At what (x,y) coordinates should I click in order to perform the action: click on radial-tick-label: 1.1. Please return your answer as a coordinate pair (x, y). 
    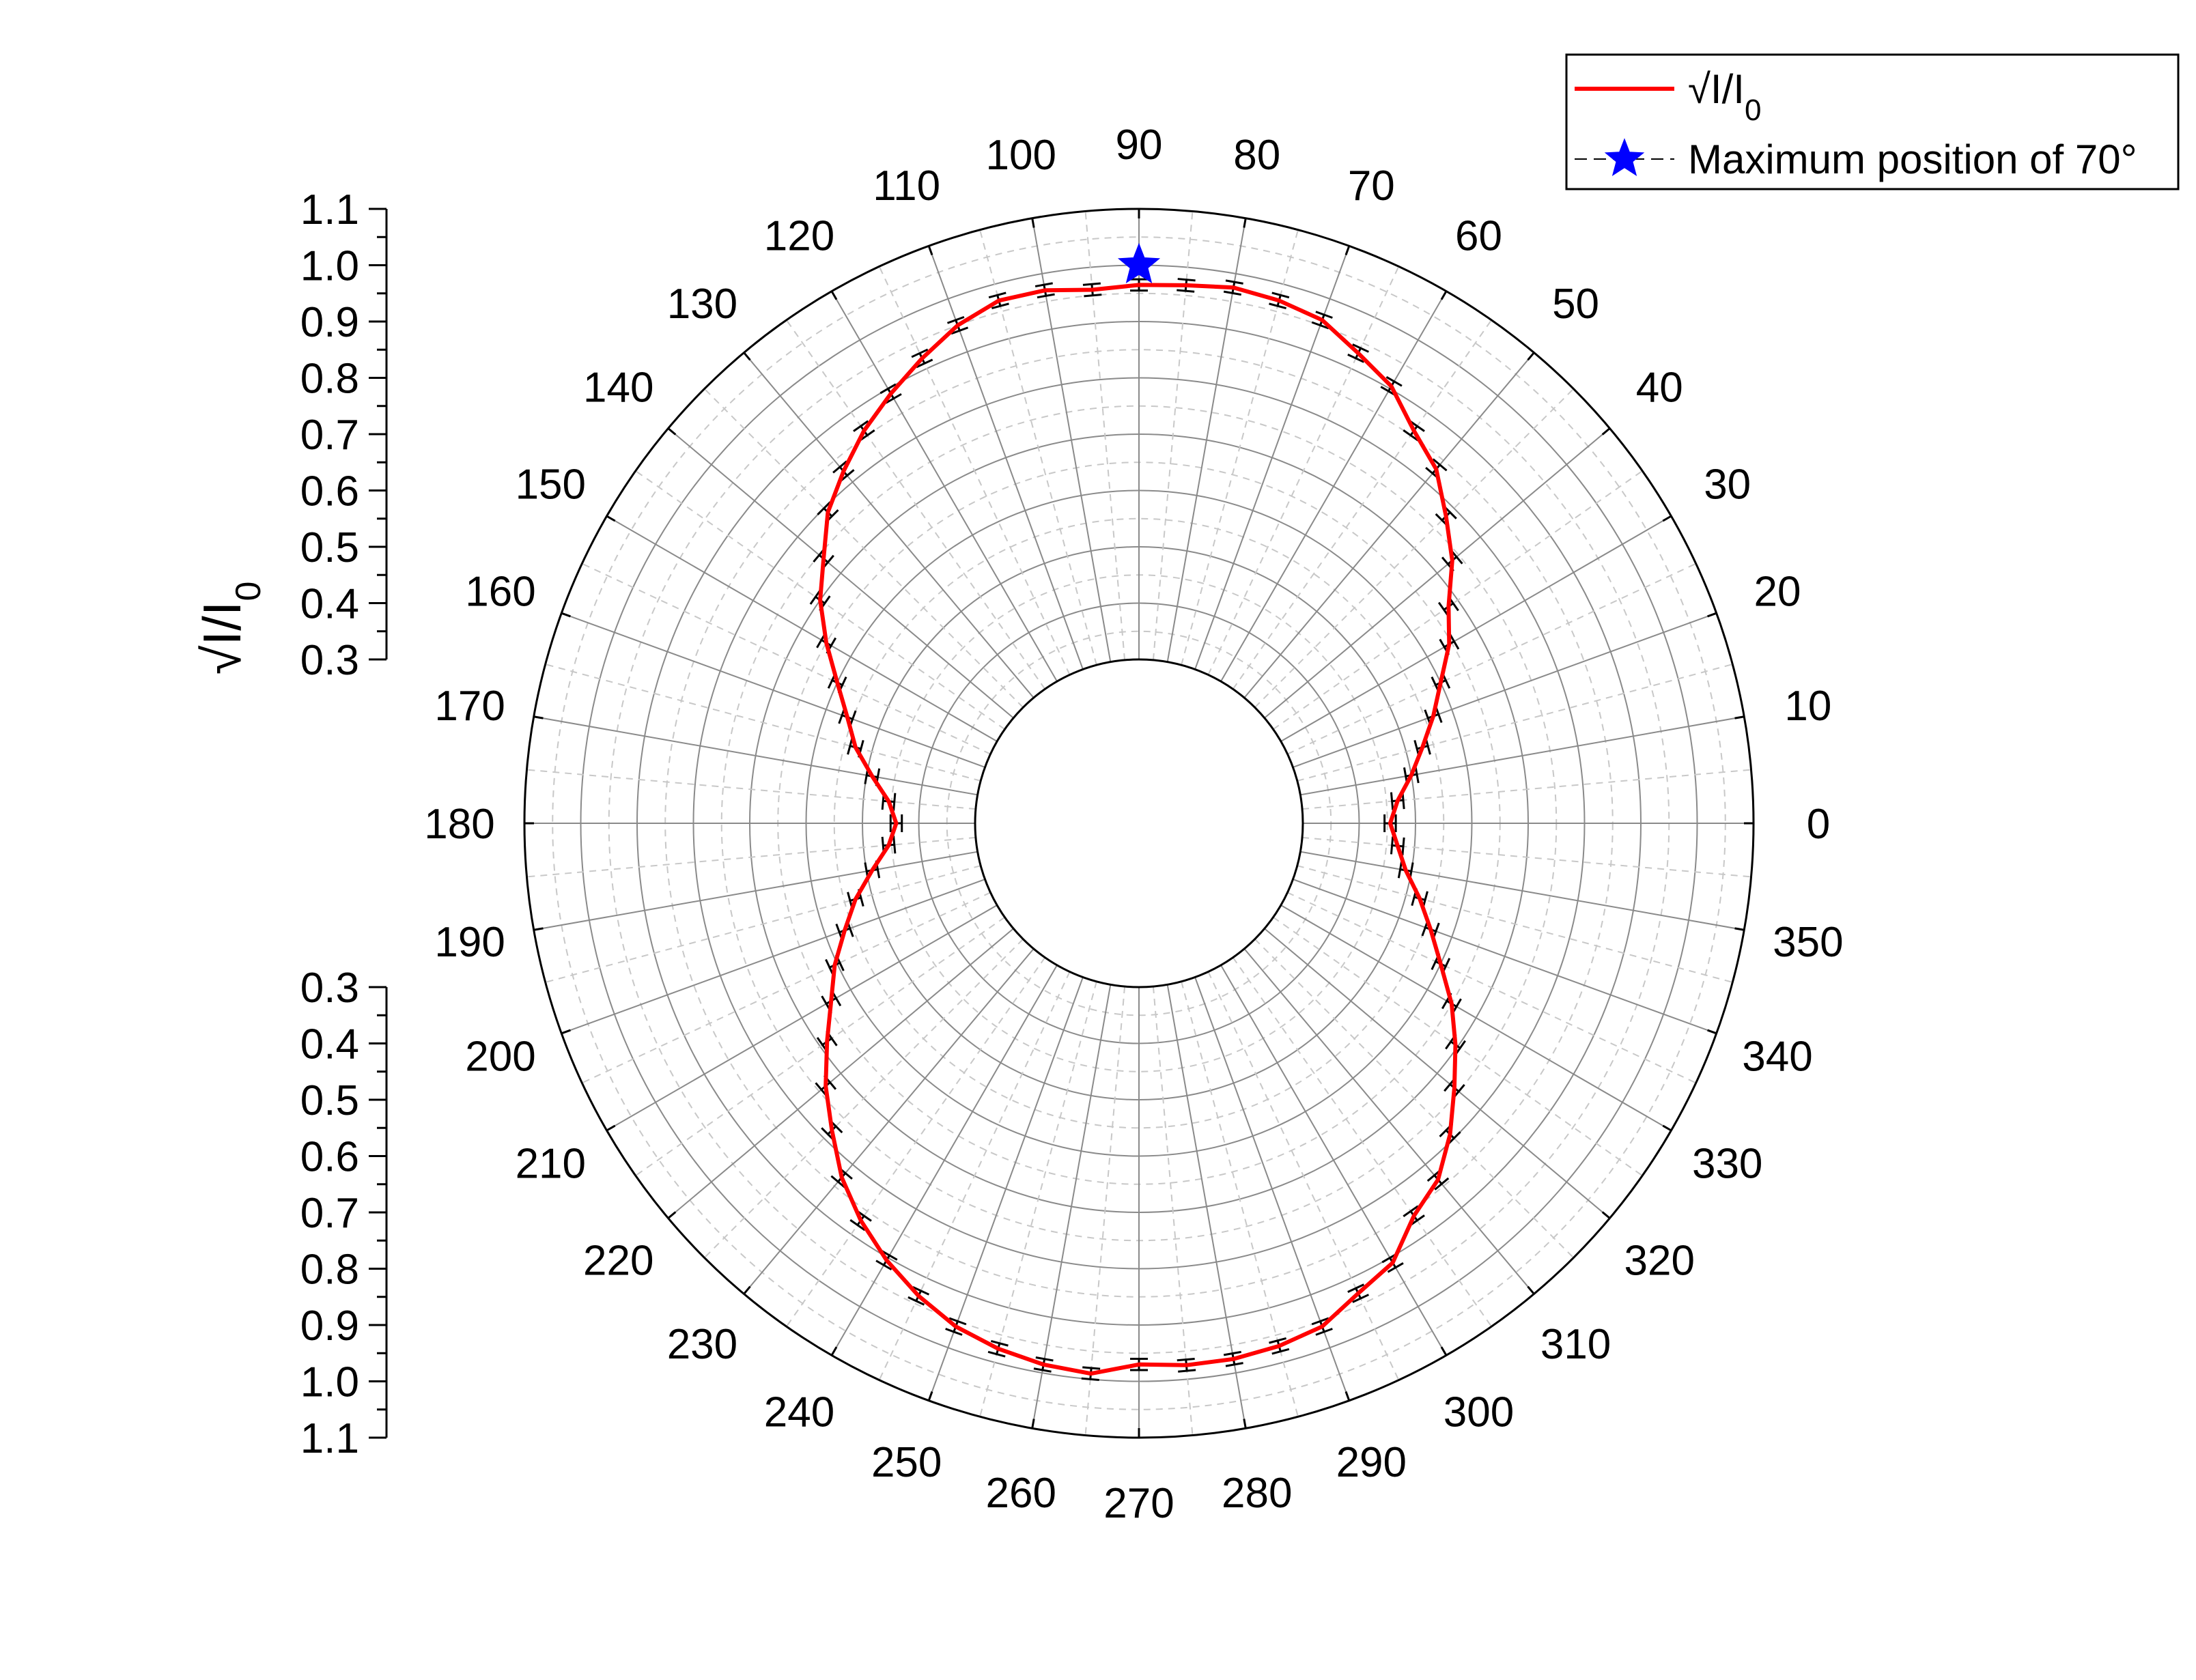
    Looking at the image, I should click on (329, 209).